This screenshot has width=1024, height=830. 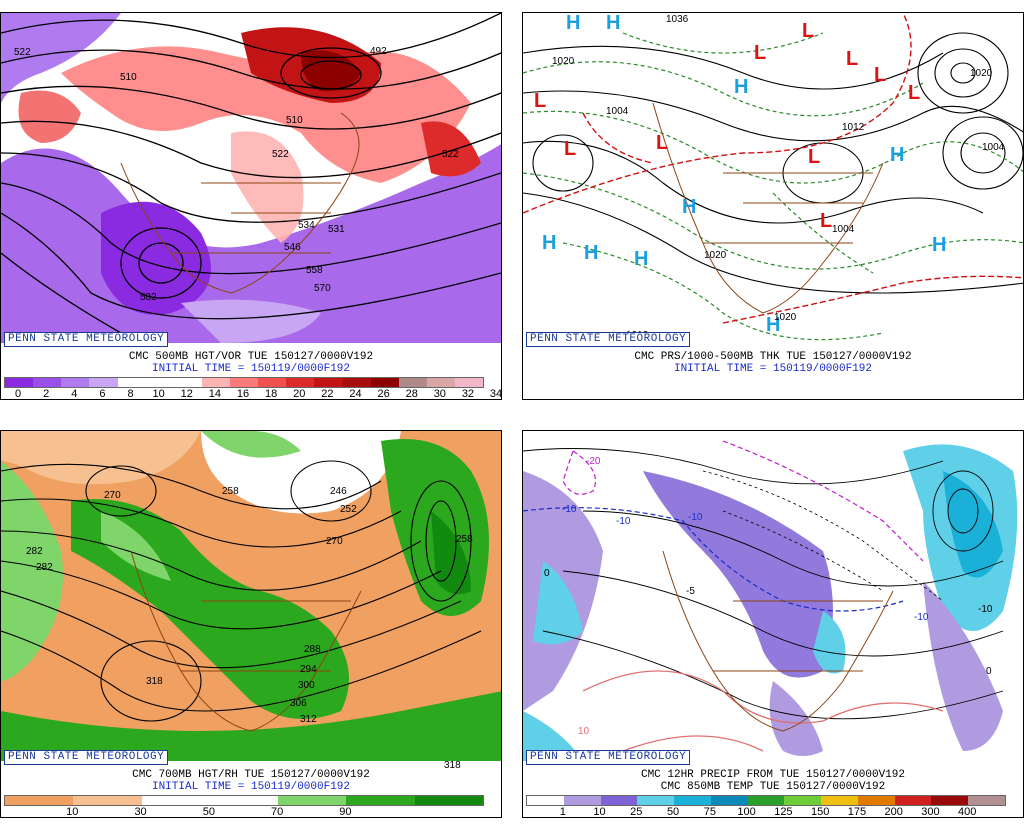 I want to click on contour-label: 522, so click(x=22, y=52).